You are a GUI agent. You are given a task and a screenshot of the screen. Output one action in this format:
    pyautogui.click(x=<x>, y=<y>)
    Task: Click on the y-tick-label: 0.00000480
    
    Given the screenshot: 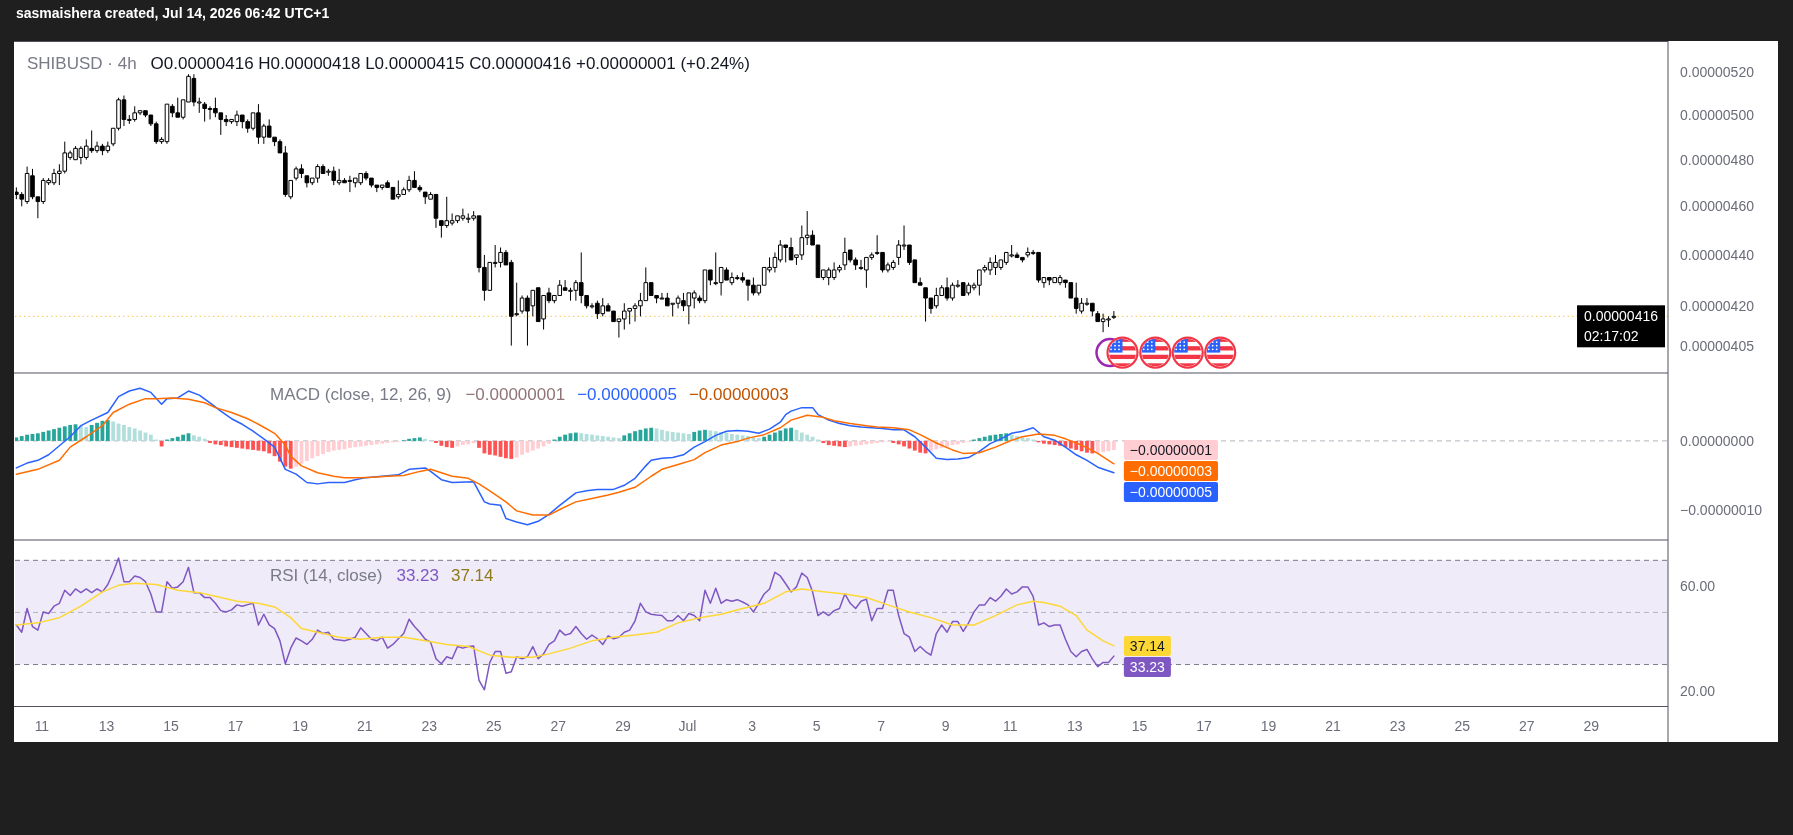 What is the action you would take?
    pyautogui.click(x=1717, y=159)
    